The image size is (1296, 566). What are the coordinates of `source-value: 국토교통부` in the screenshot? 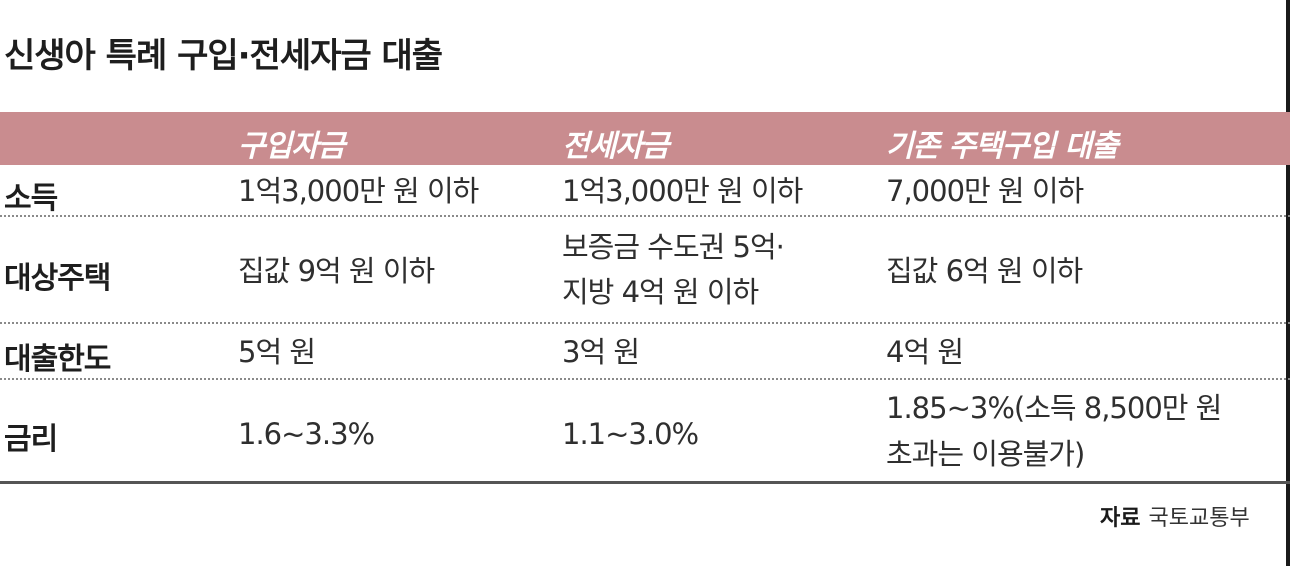 It's located at (1199, 518).